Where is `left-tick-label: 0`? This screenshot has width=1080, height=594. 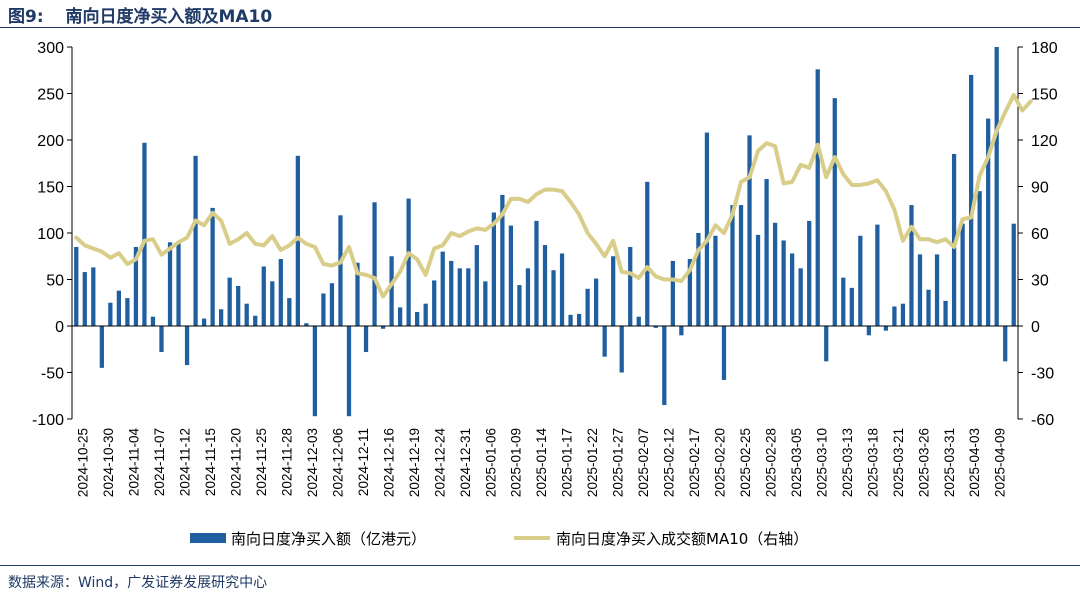 left-tick-label: 0 is located at coordinates (59, 327).